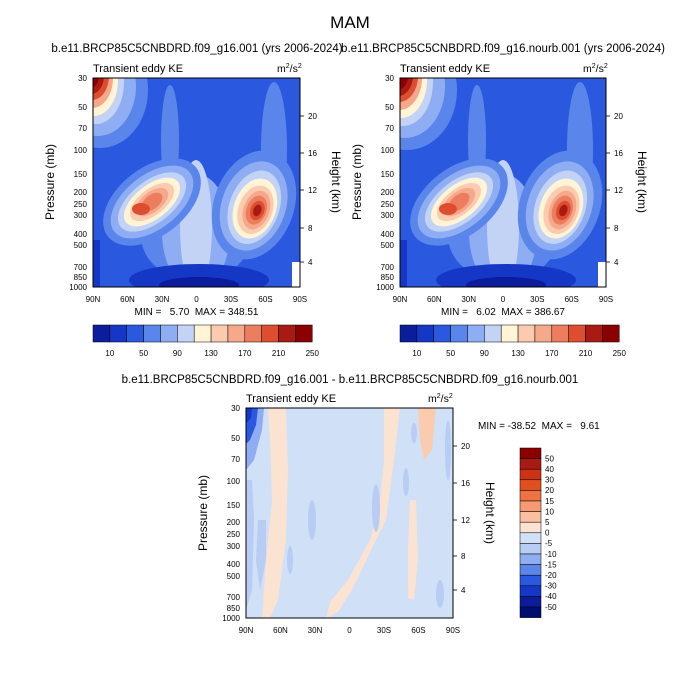  Describe the element at coordinates (291, 399) in the screenshot. I see `panel-diff-subtitle-left: Transient eddy KE` at that location.